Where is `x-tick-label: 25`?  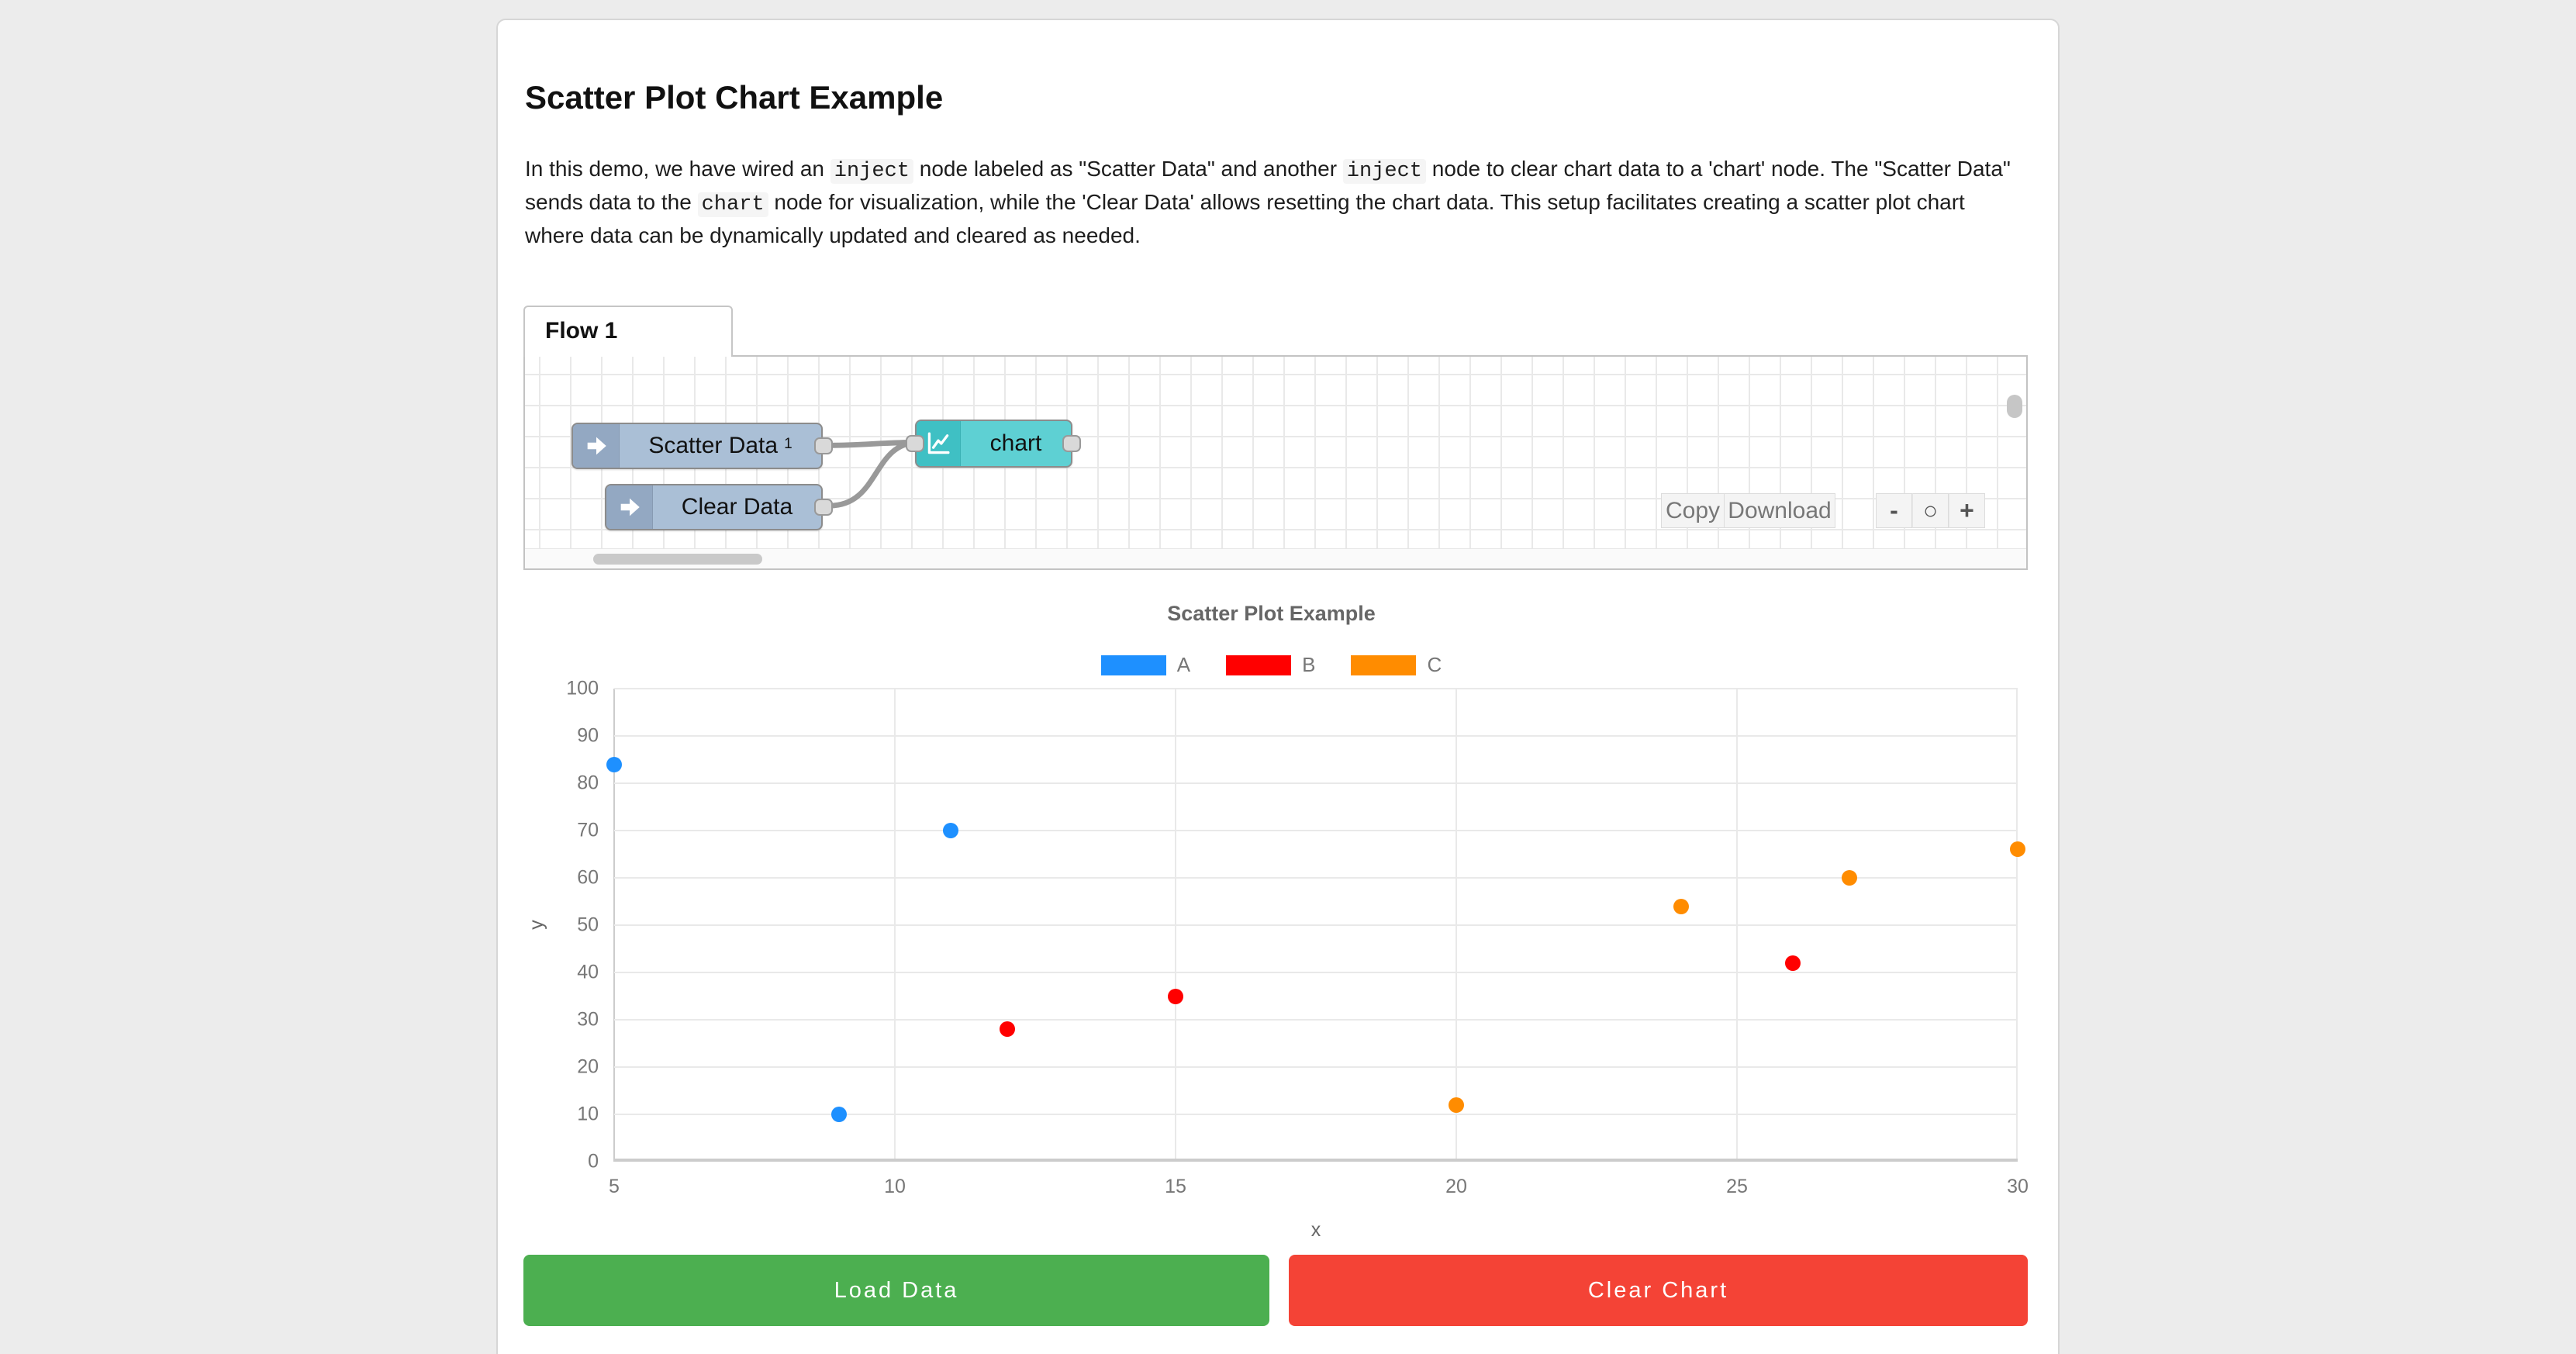
x-tick-label: 25 is located at coordinates (1737, 1186).